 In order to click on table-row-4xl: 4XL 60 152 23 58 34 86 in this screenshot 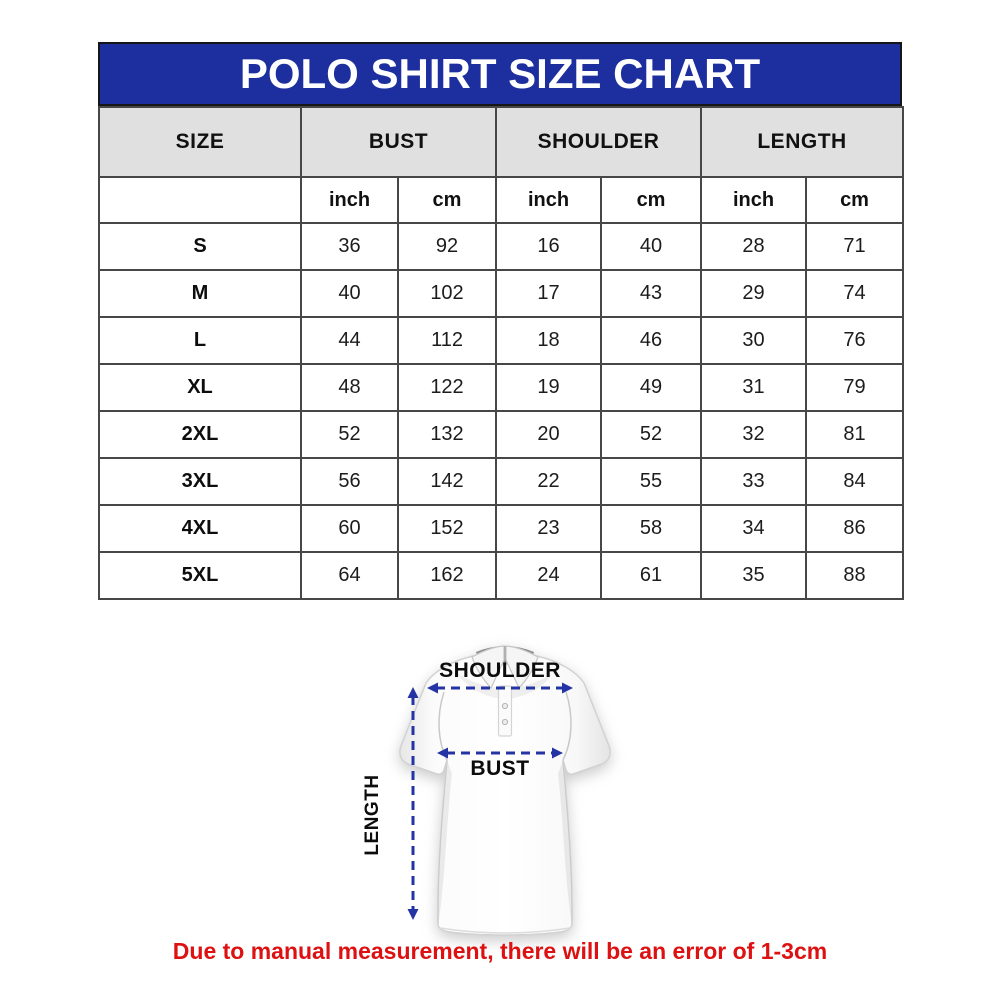, I will do `click(501, 528)`.